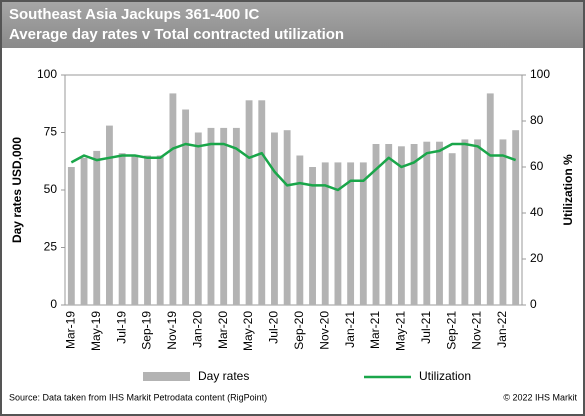 The image size is (585, 416). What do you see at coordinates (502, 329) in the screenshot?
I see `x-tick-label: Jan-22` at bounding box center [502, 329].